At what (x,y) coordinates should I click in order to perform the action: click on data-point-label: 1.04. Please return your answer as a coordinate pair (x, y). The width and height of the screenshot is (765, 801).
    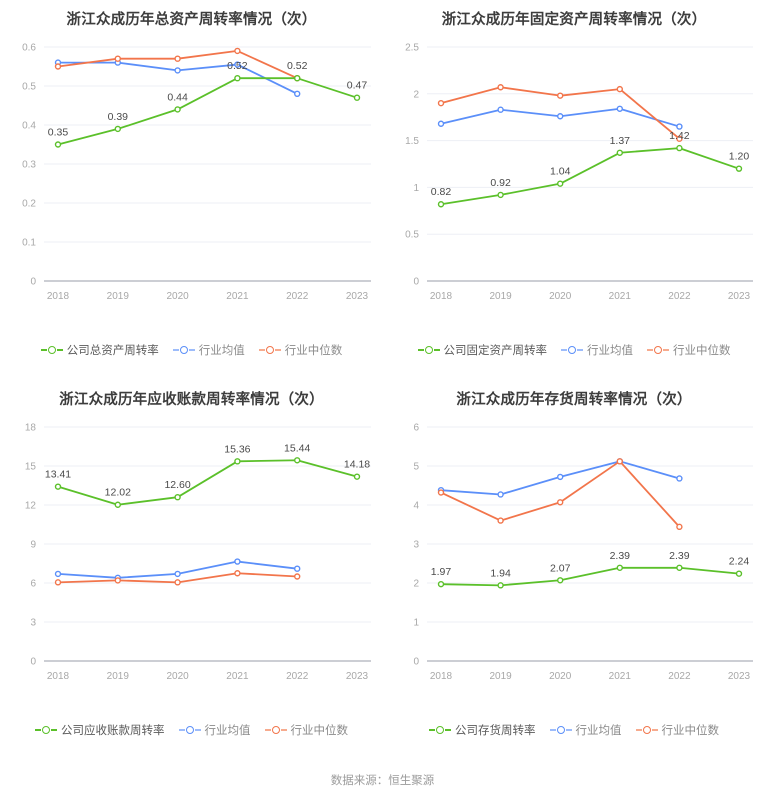
    Looking at the image, I should click on (560, 172).